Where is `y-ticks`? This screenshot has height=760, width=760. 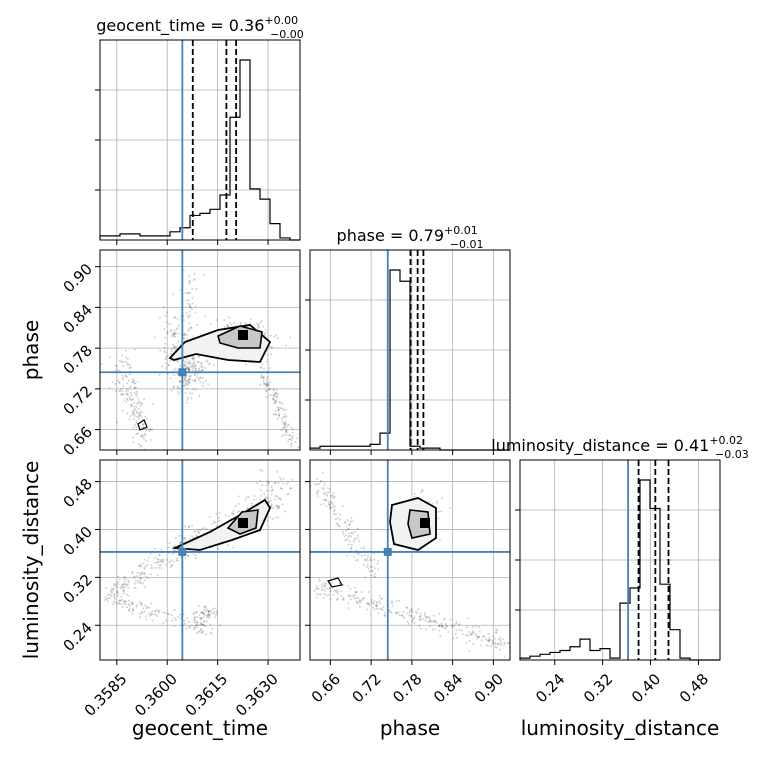
y-ticks is located at coordinates (517, 560).